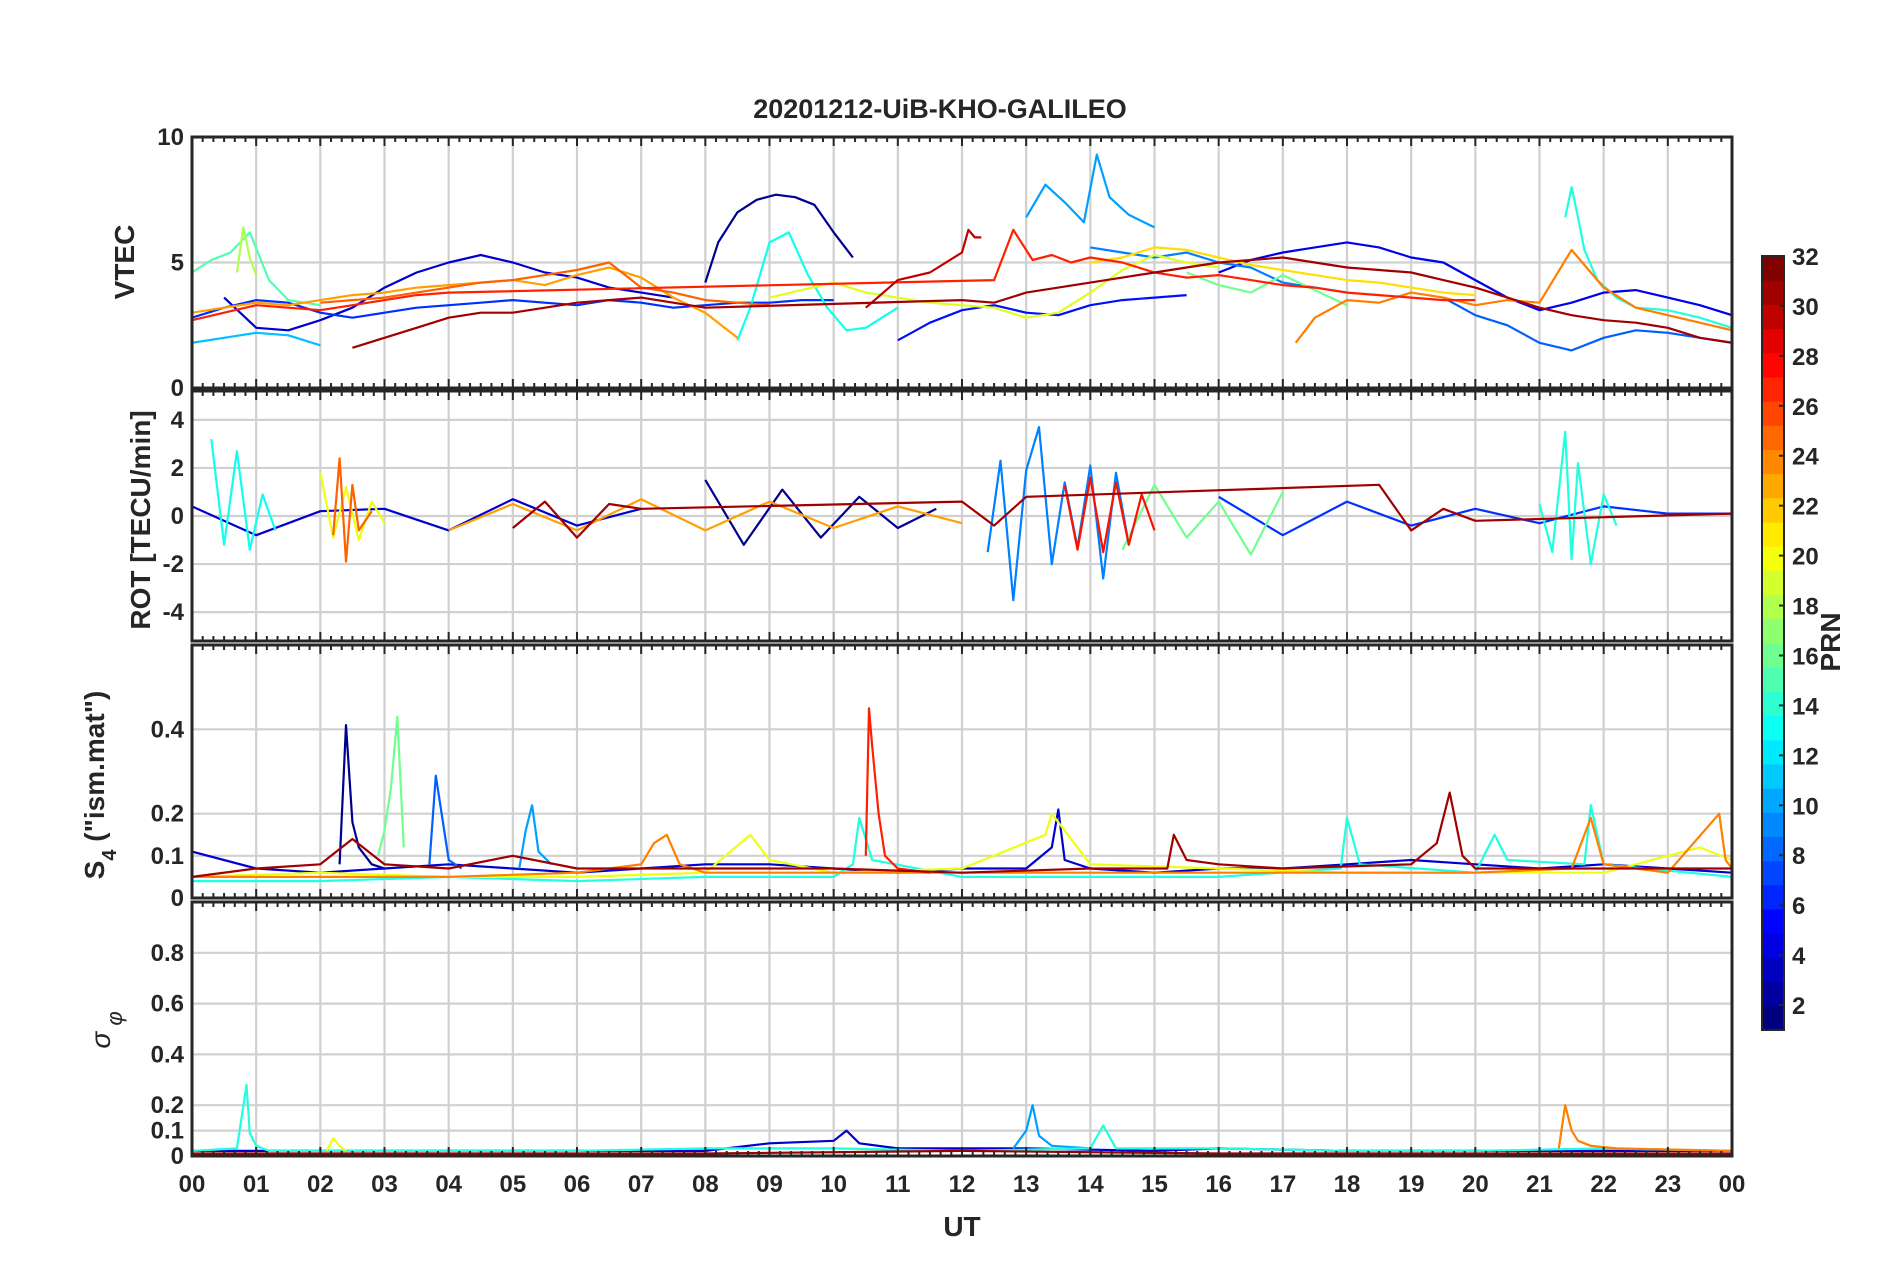  What do you see at coordinates (177, 263) in the screenshot?
I see `y-tick-label: 5` at bounding box center [177, 263].